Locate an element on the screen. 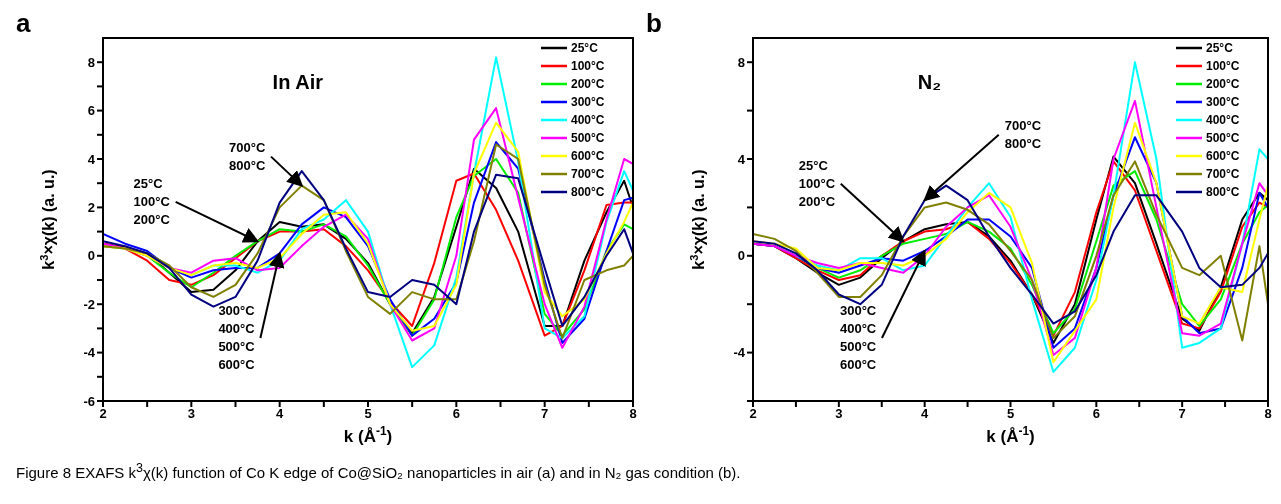  y-tick-label: 2 is located at coordinates (91, 208).